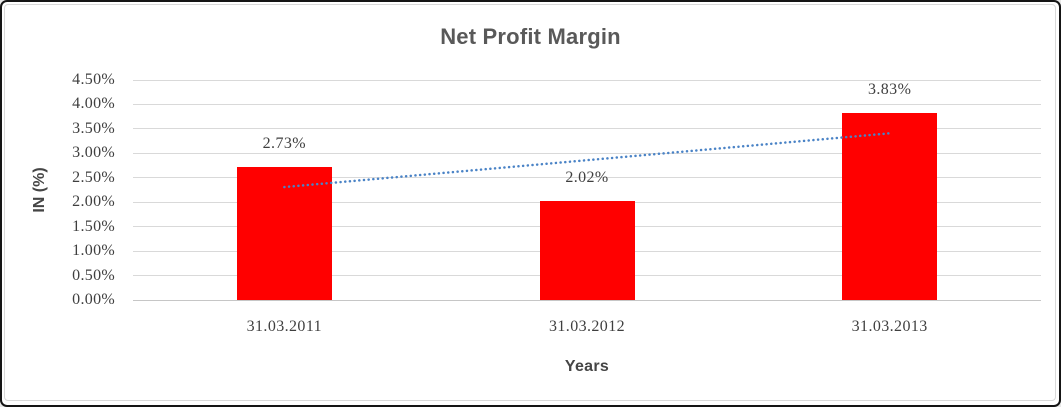  I want to click on data-label-3: 3.83%, so click(889, 89).